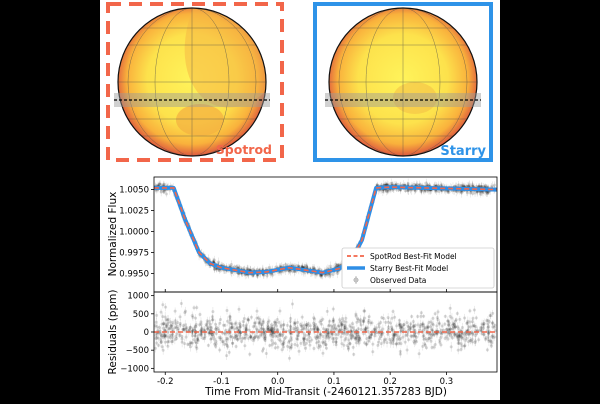 The image size is (600, 404). I want to click on starry-frame, so click(403, 82).